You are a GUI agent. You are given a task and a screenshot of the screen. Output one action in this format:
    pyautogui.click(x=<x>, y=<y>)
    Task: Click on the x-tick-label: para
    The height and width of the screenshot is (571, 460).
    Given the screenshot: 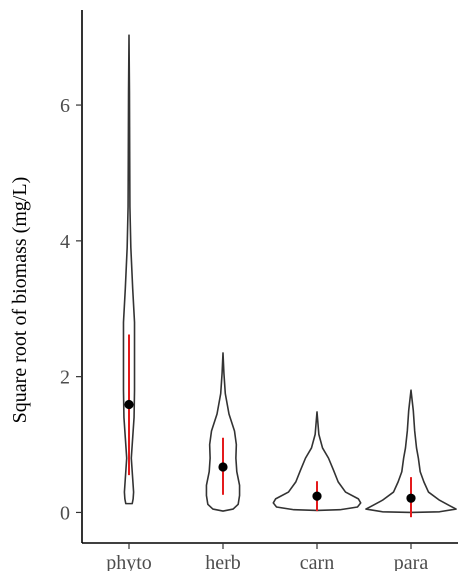 What is the action you would take?
    pyautogui.click(x=411, y=561)
    